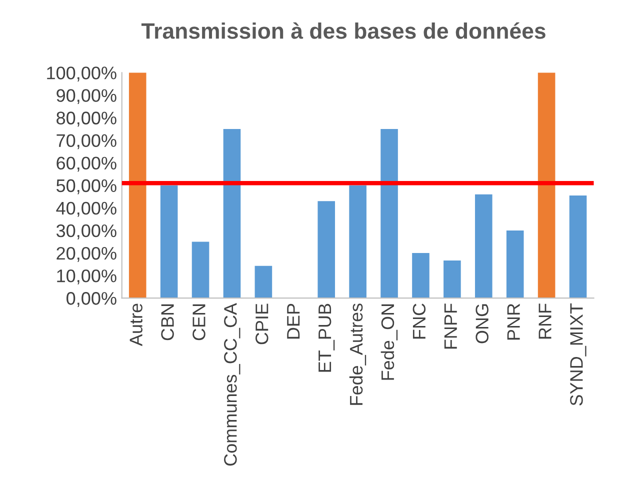 The width and height of the screenshot is (625, 501). What do you see at coordinates (86, 232) in the screenshot?
I see `y-tick-label: 30,00%` at bounding box center [86, 232].